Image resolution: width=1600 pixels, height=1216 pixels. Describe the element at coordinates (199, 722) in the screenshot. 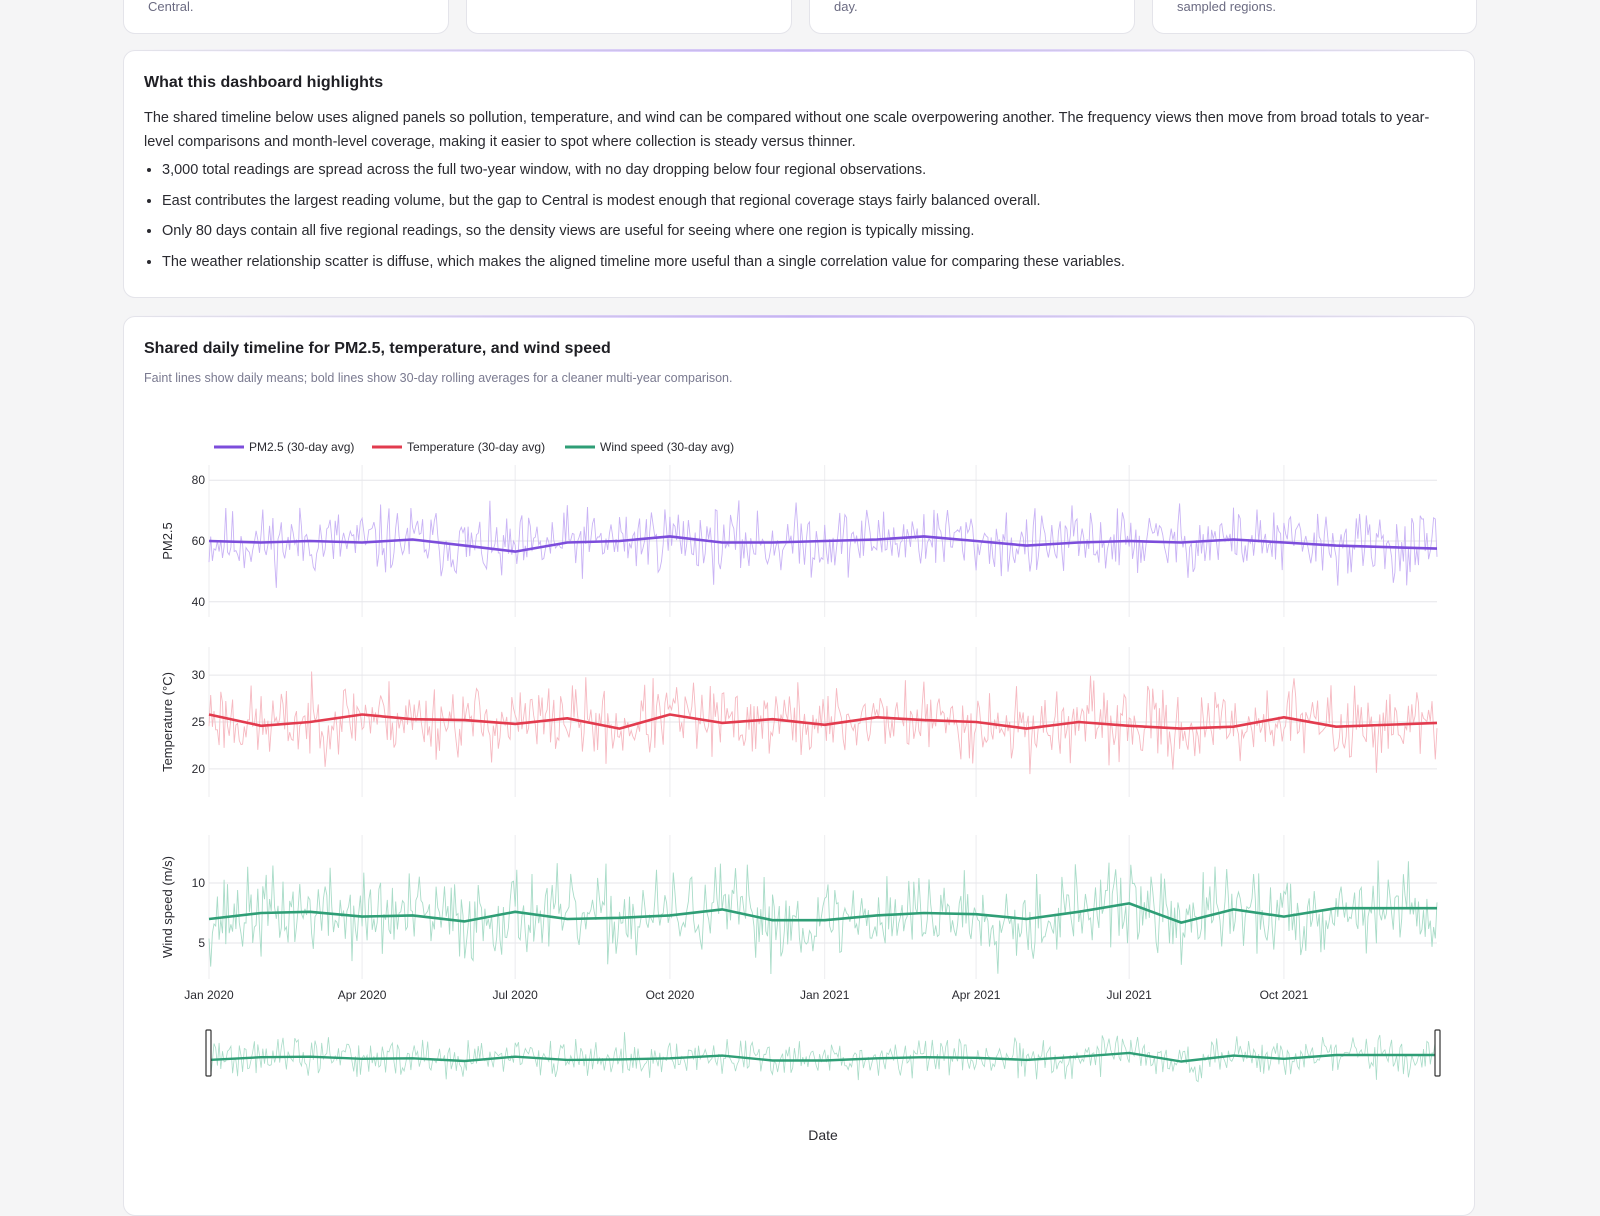

I see `y-tick-label: 25` at that location.